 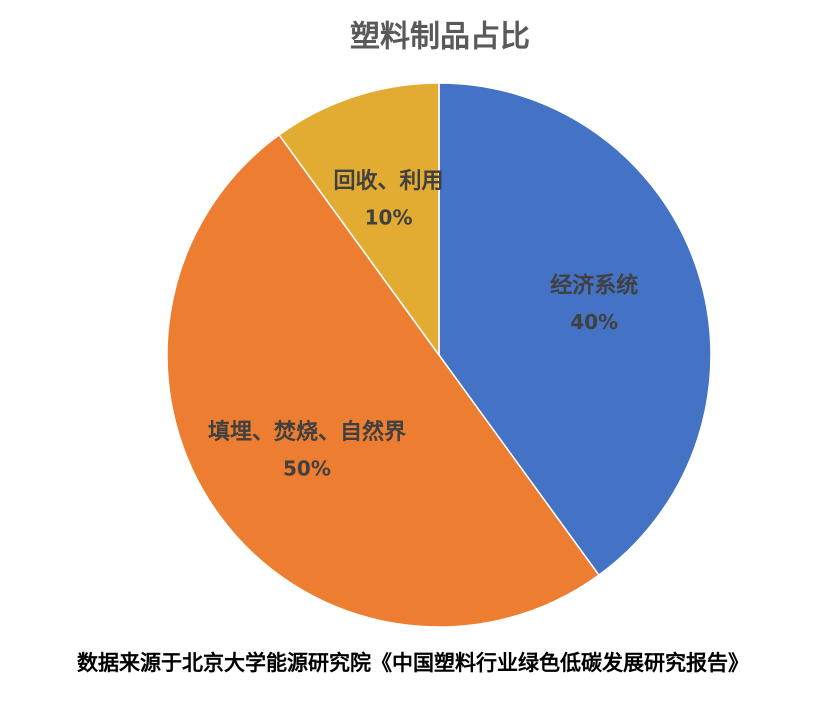 I want to click on slice-value-label: 10%, so click(x=389, y=217).